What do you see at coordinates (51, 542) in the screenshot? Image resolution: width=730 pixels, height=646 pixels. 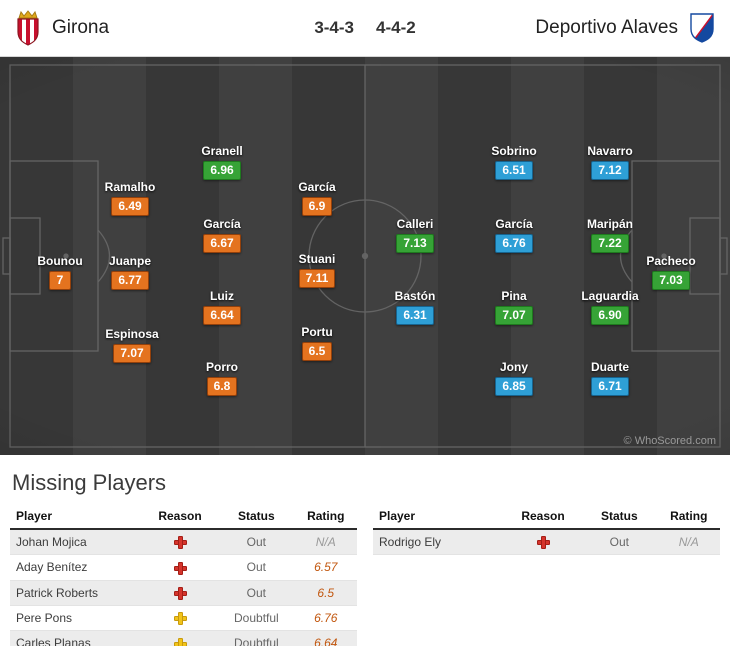 I see `missing-player-name: Johan Mojica` at bounding box center [51, 542].